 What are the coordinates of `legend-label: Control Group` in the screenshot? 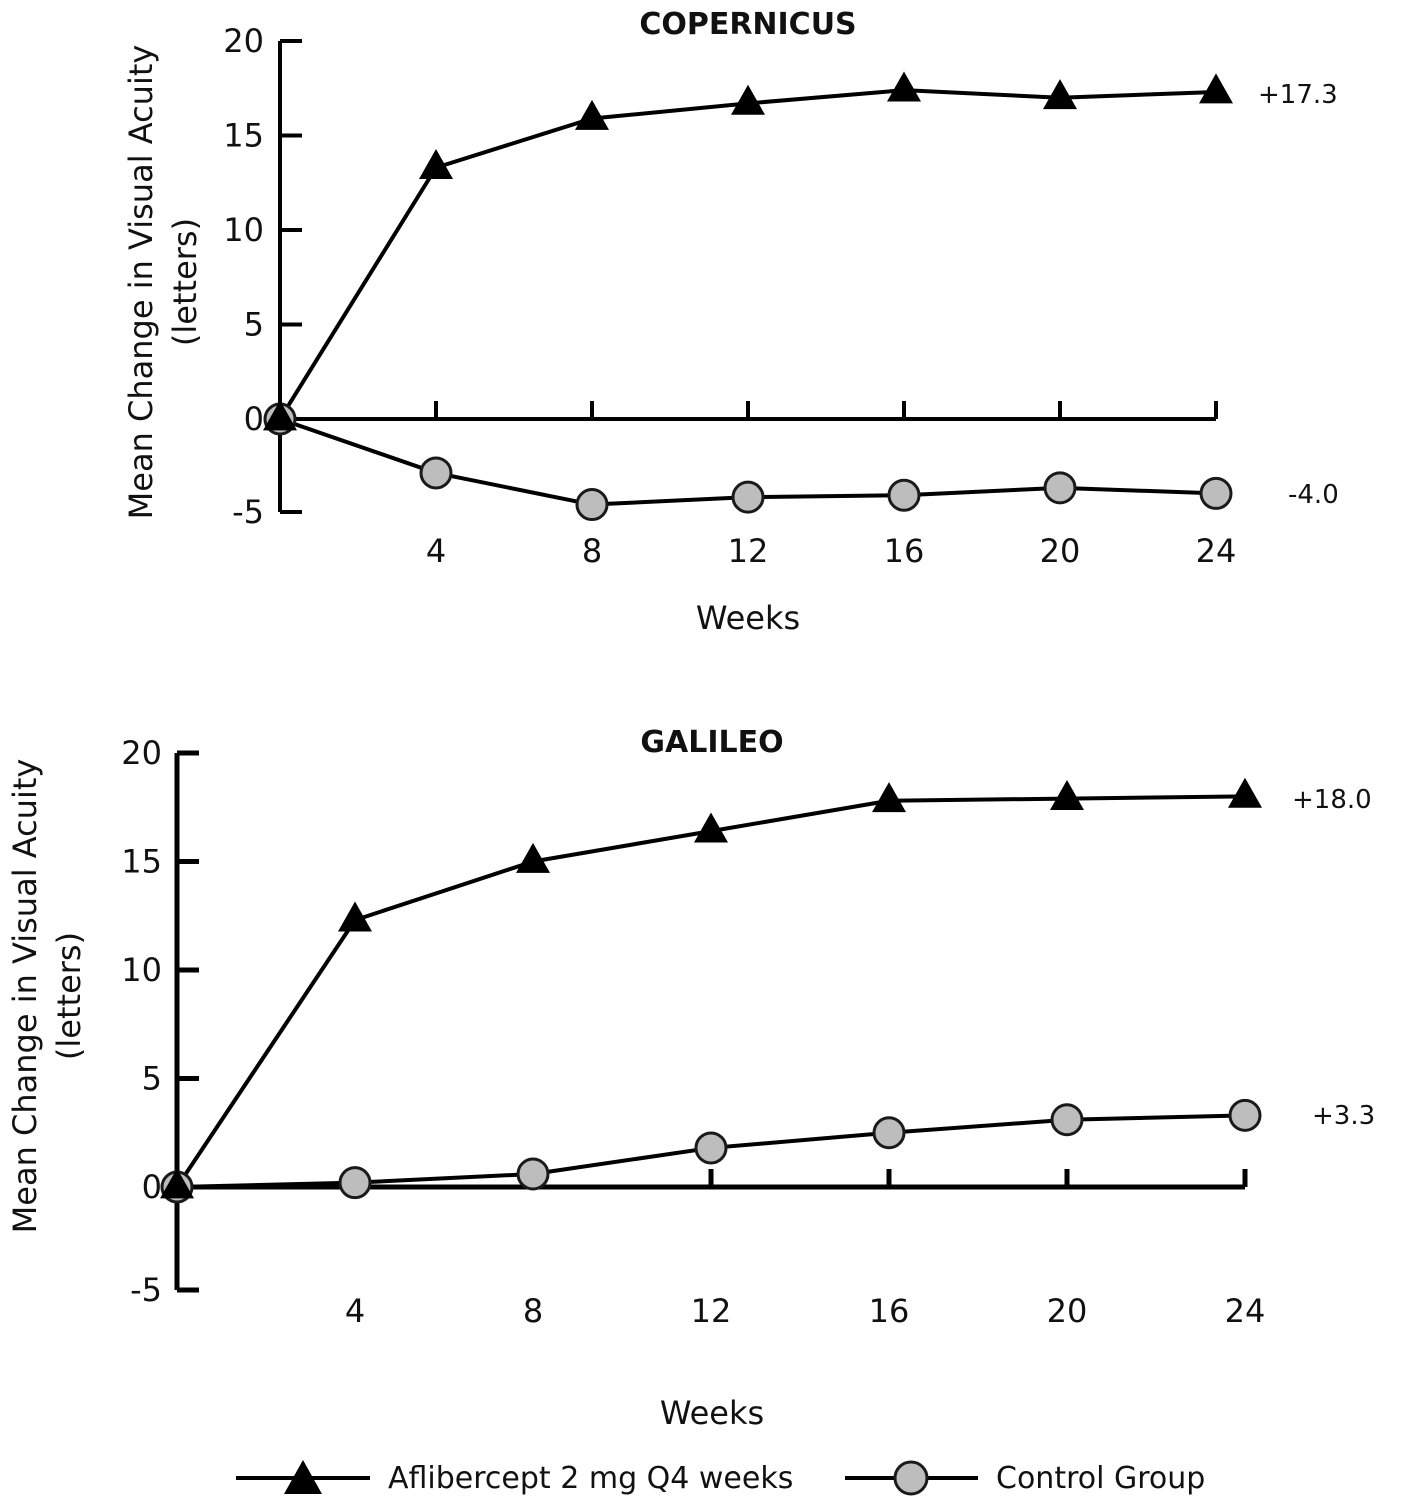 It's located at (1100, 1478).